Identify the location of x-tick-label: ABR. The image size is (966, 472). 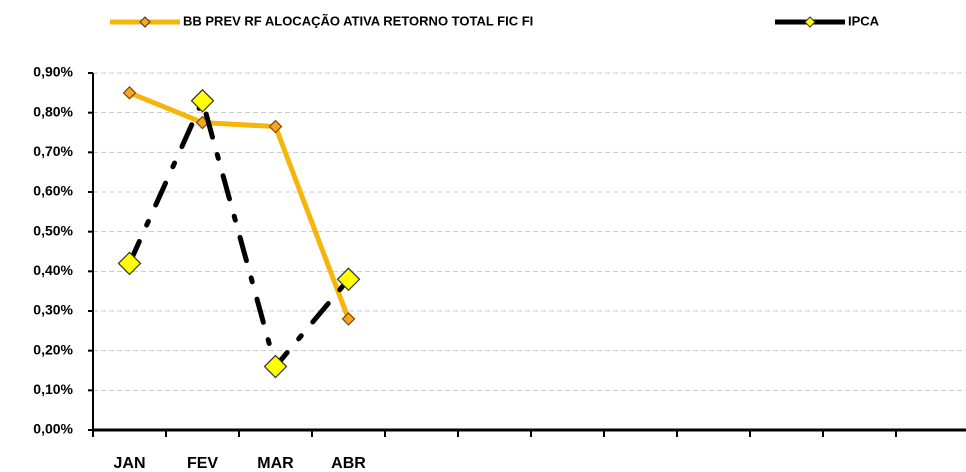
(348, 463).